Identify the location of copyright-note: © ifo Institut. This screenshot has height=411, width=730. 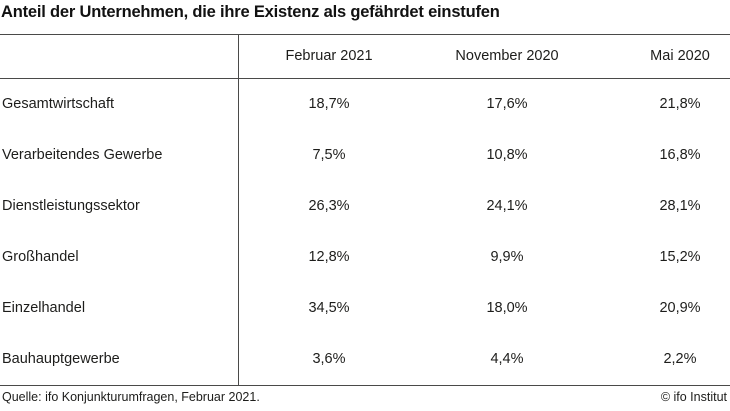
(693, 397).